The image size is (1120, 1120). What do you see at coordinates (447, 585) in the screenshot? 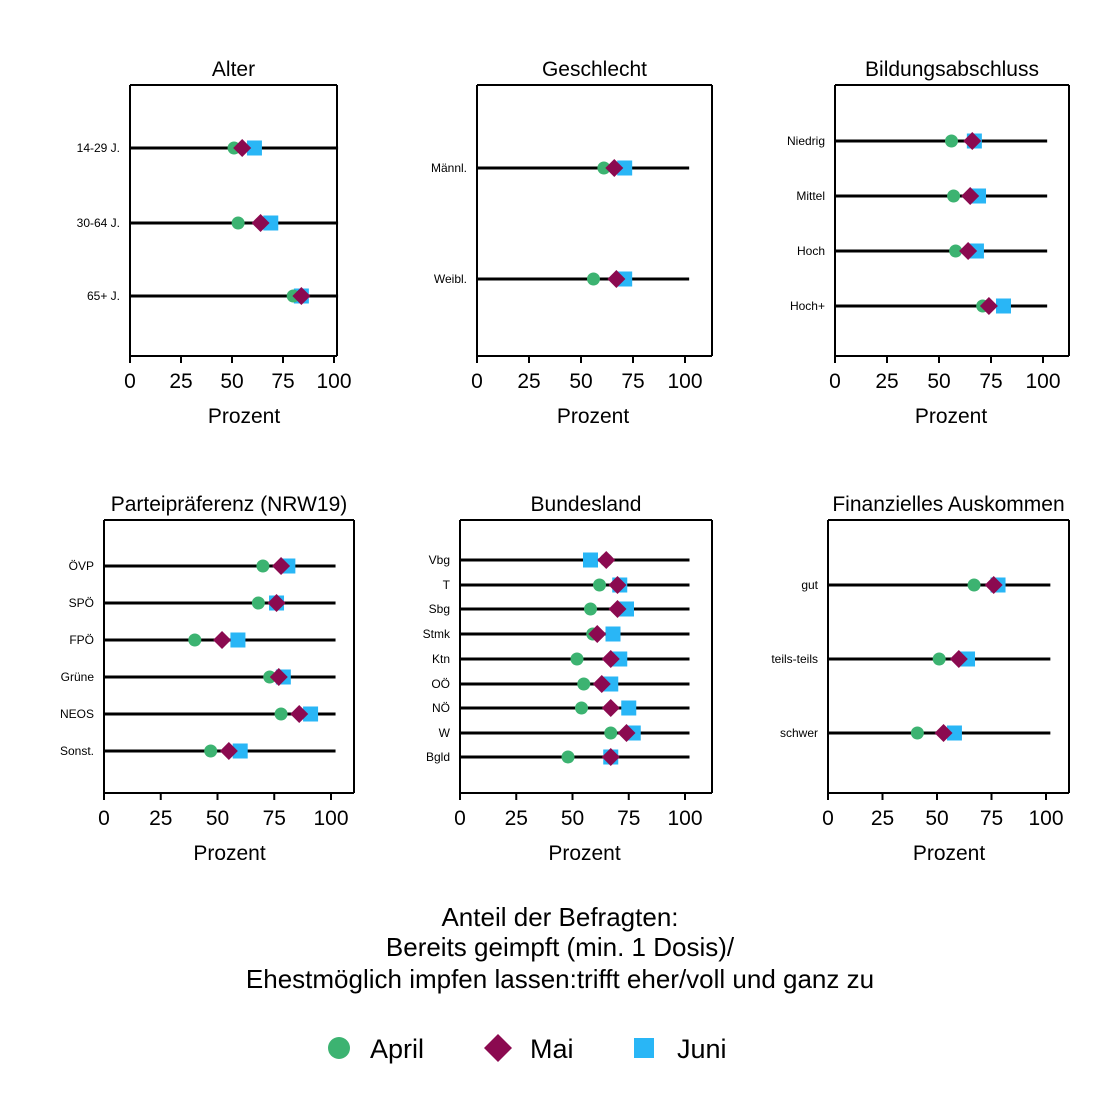
I see `category-label: T` at bounding box center [447, 585].